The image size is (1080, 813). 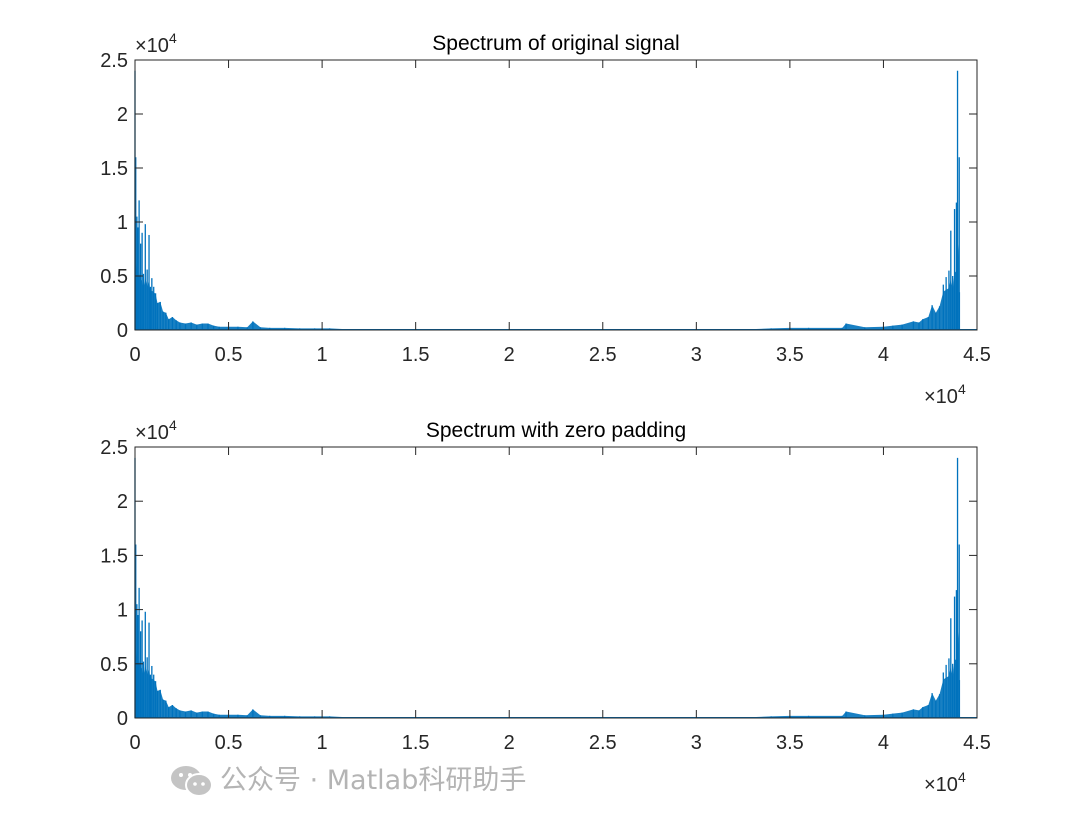 I want to click on watermark-text: 公众号 · Matlab科研助手, so click(x=373, y=780).